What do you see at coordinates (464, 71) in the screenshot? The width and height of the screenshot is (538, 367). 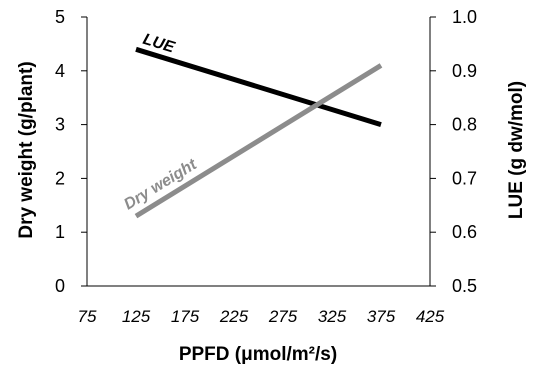 I see `right-y-tick-label: 0.9` at bounding box center [464, 71].